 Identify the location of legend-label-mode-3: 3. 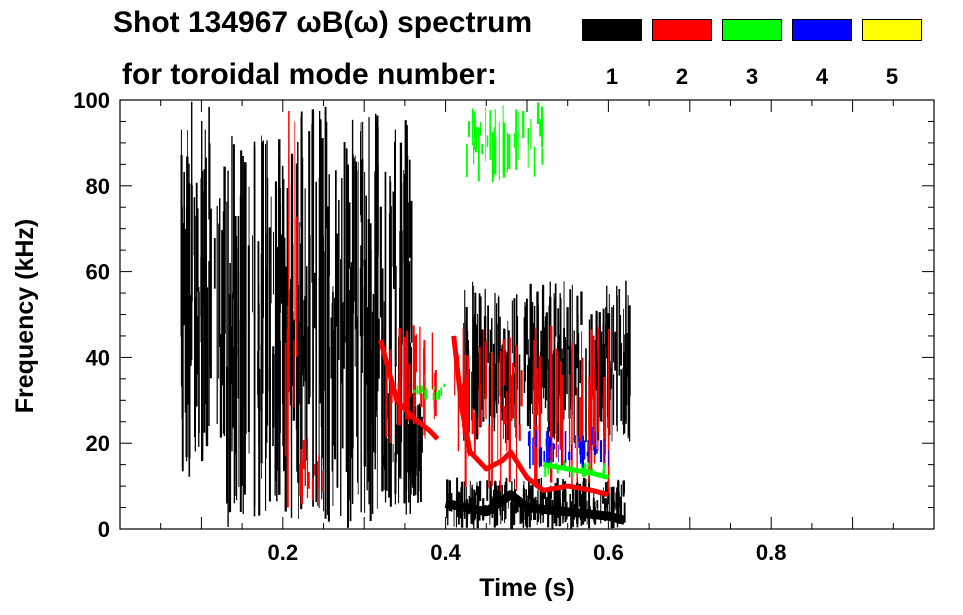
(752, 76).